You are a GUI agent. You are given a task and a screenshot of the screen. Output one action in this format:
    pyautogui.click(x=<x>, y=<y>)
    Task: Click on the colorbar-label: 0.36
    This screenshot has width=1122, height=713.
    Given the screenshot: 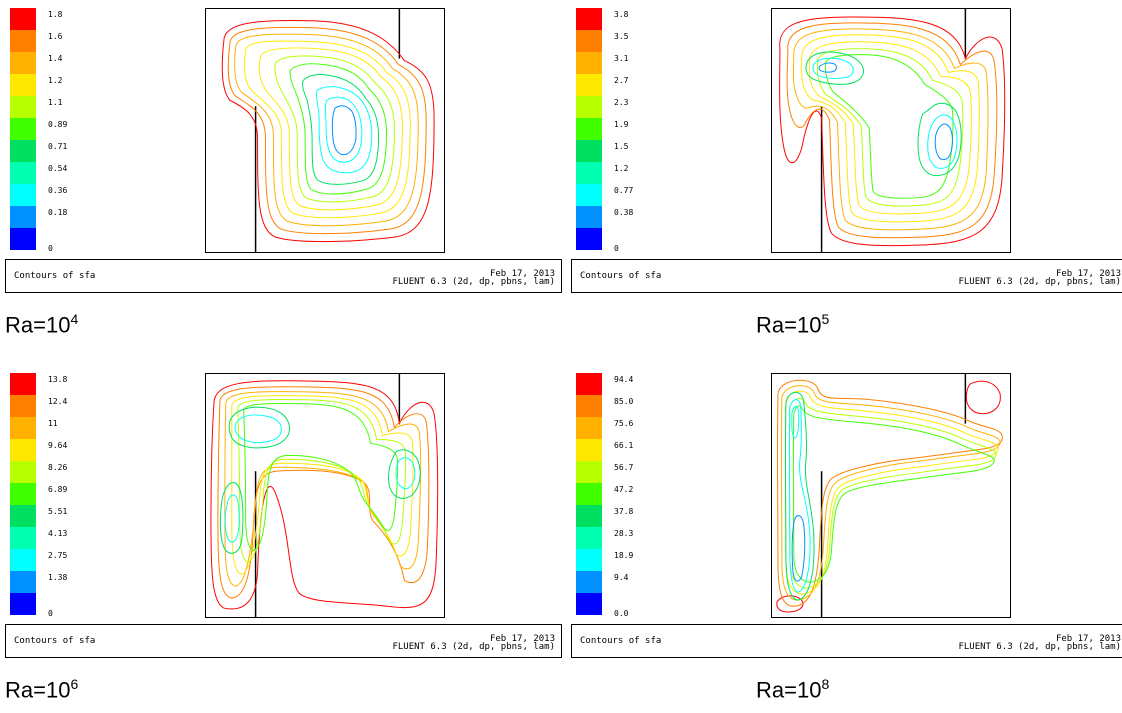 What is the action you would take?
    pyautogui.click(x=58, y=190)
    